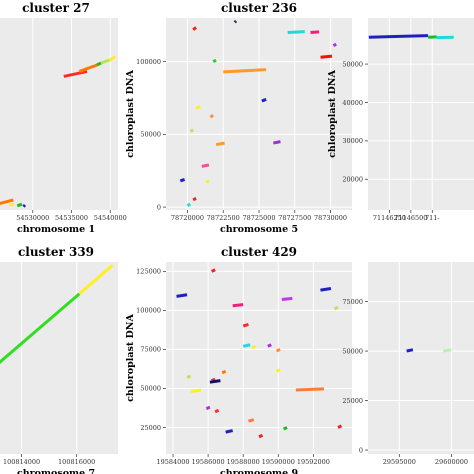 This screenshot has width=474, height=474. What do you see at coordinates (389, 218) in the screenshot?
I see `x-tick-label: 71146250` at bounding box center [389, 218].